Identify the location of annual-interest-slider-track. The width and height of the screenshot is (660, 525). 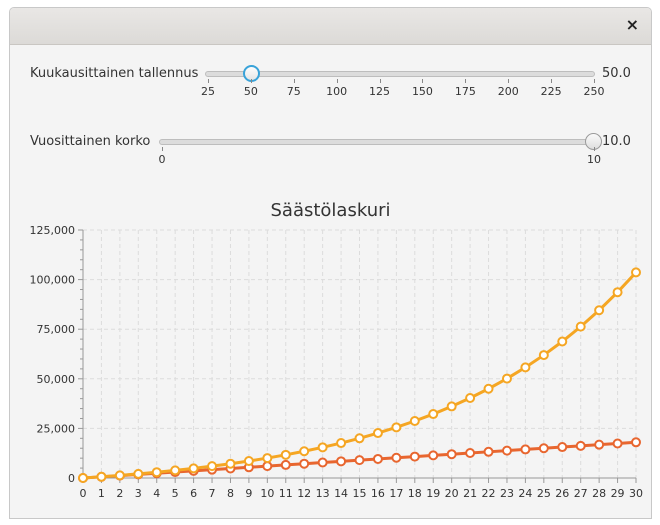
(377, 142).